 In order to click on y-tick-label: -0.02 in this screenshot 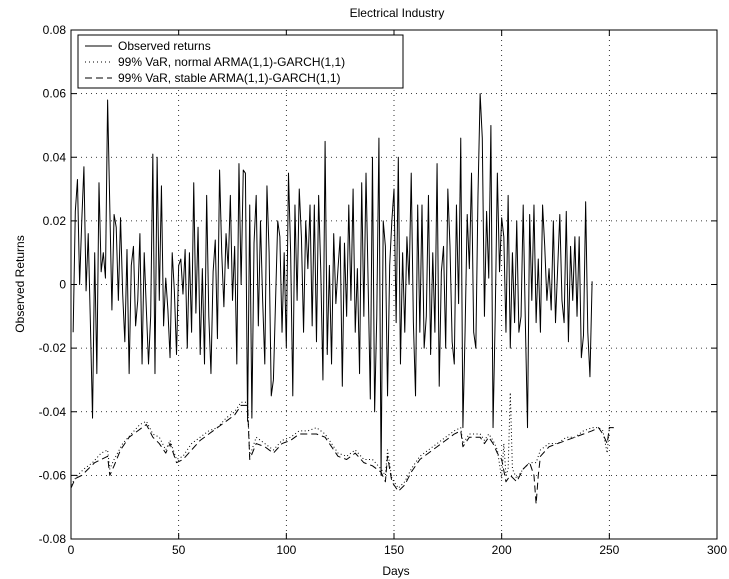, I will do `click(53, 348)`.